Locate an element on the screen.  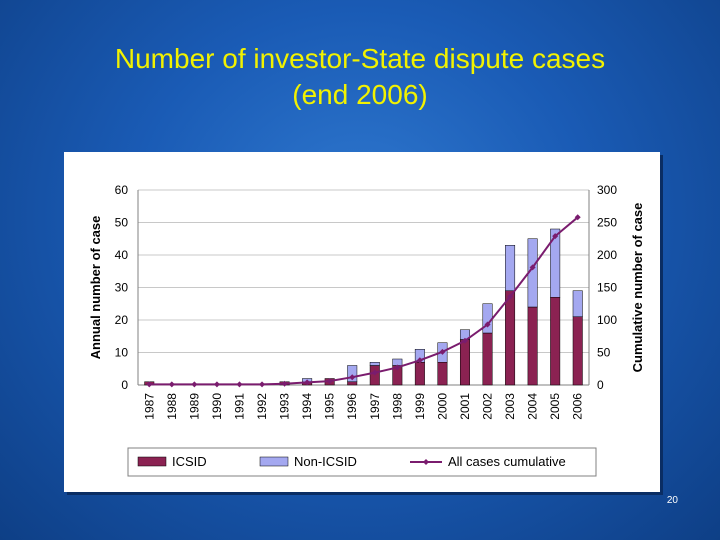
legend-label-icsid: ICSID is located at coordinates (189, 461).